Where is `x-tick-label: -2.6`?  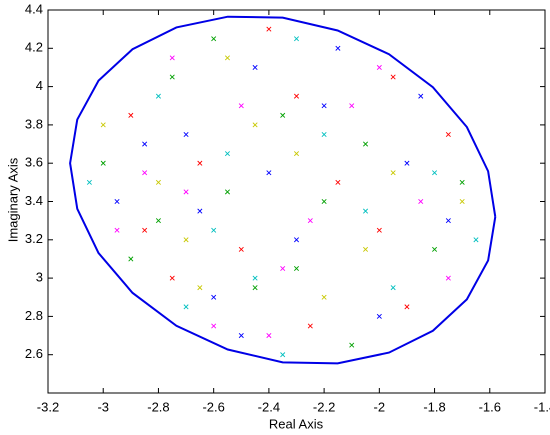 x-tick-label: -2.6 is located at coordinates (213, 406).